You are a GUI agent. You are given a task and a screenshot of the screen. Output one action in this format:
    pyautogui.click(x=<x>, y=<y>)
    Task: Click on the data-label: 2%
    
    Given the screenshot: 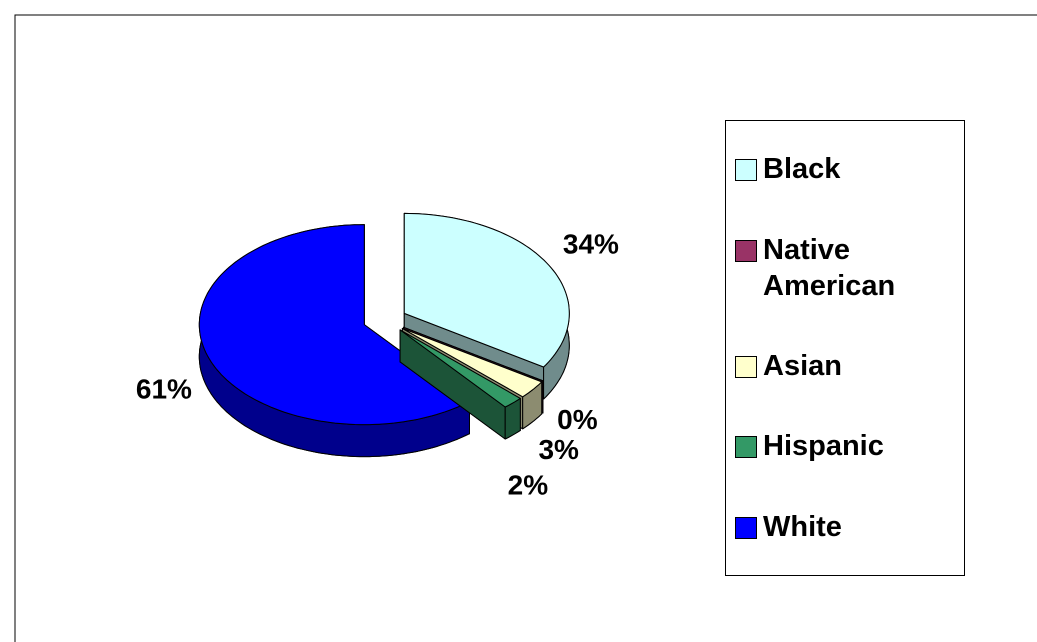 What is the action you would take?
    pyautogui.click(x=528, y=485)
    